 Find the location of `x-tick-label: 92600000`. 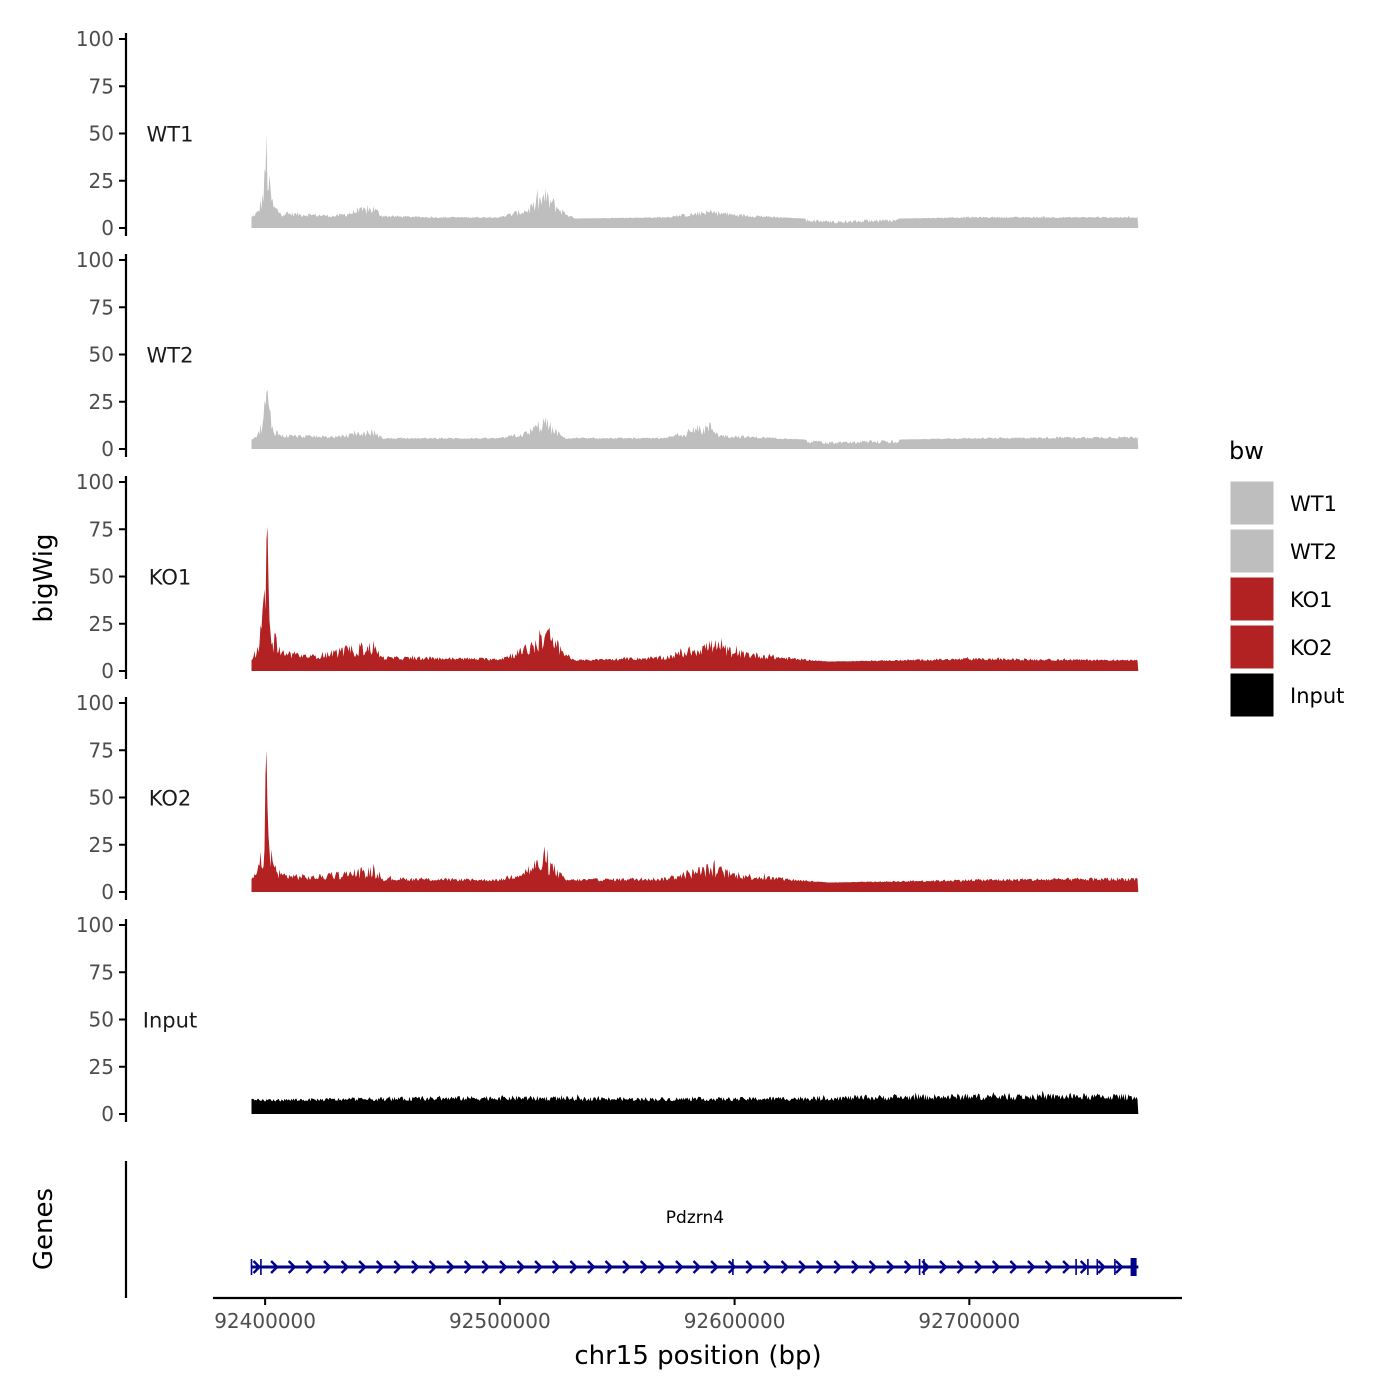

x-tick-label: 92600000 is located at coordinates (735, 1321).